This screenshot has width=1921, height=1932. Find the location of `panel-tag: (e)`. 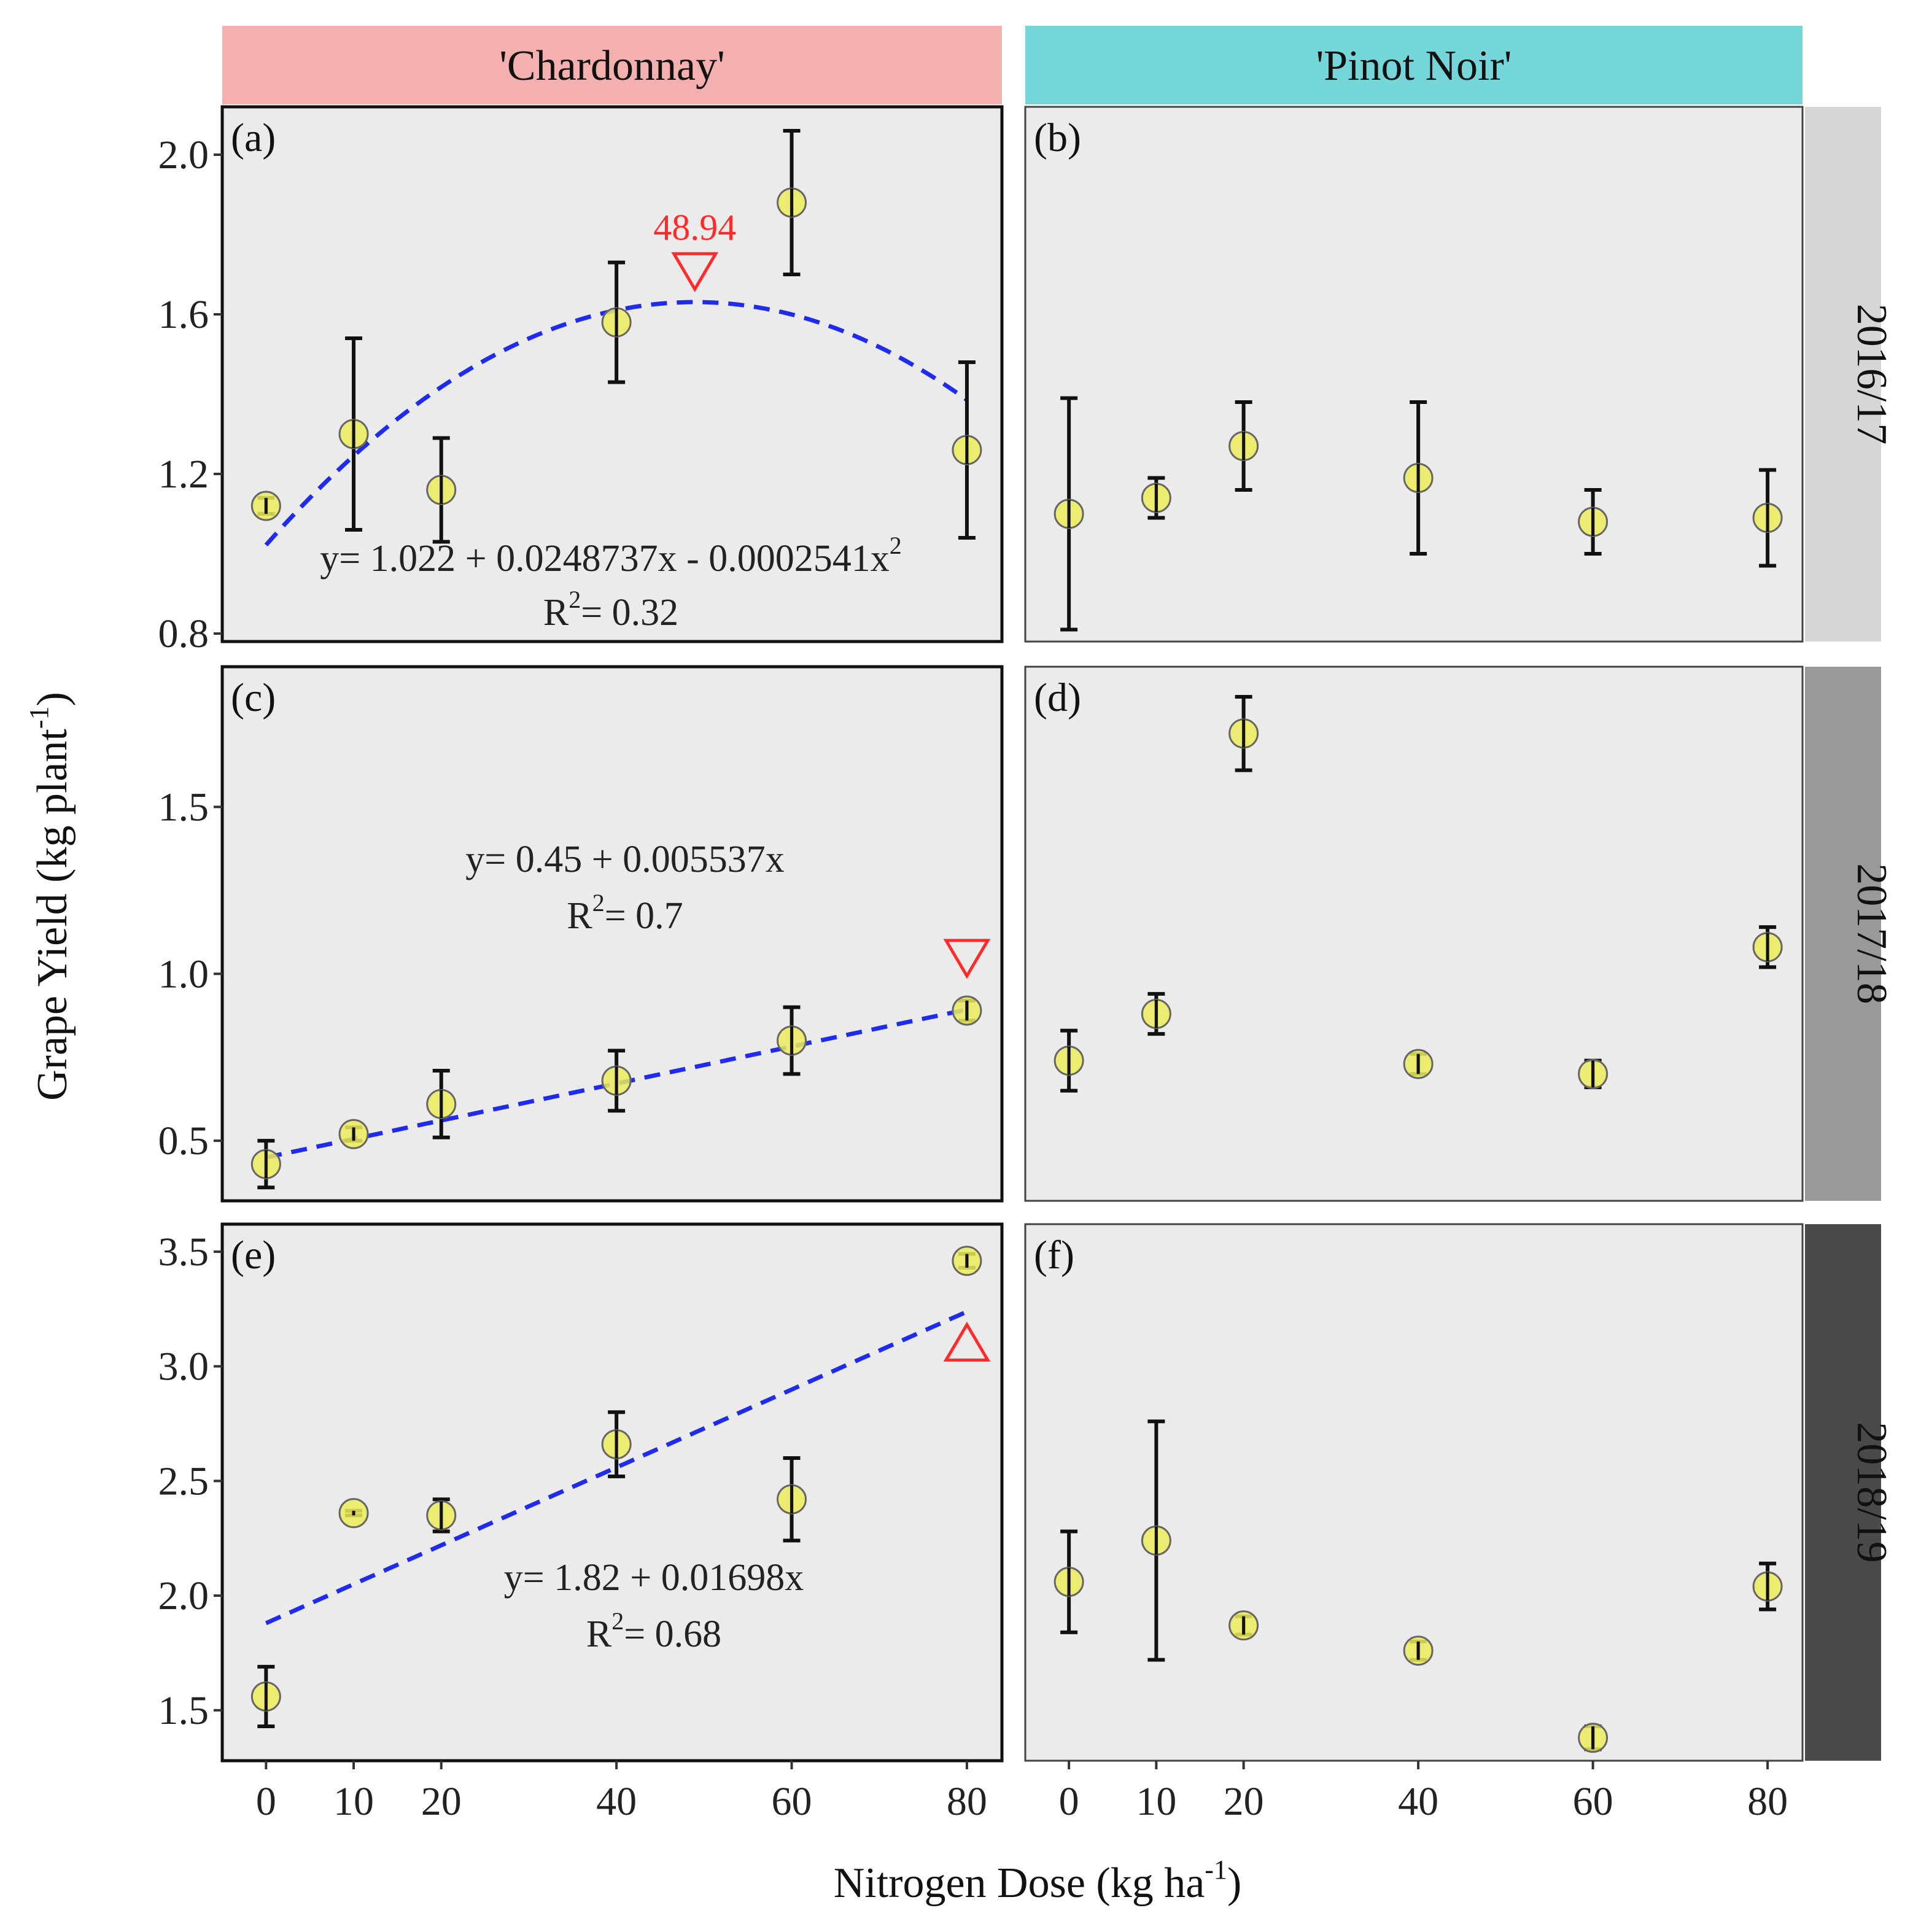

panel-tag: (e) is located at coordinates (254, 1255).